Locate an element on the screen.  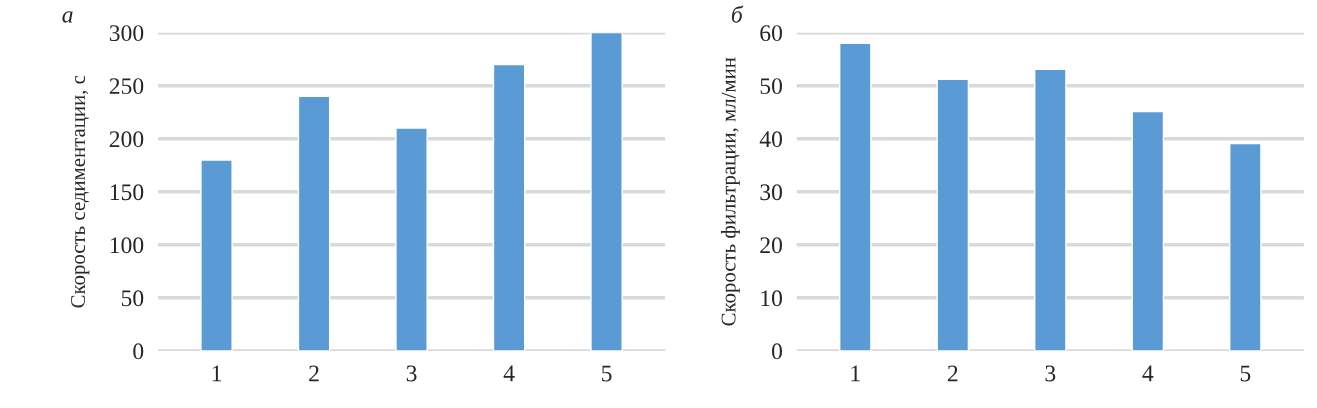
y-tick-label: 30 is located at coordinates (771, 192).